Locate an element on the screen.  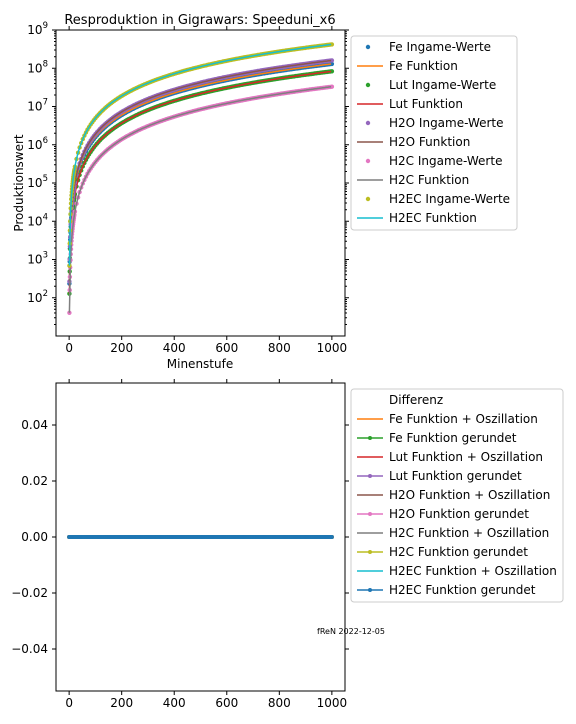
y-tick-label: 10⁷ is located at coordinates (37, 106).